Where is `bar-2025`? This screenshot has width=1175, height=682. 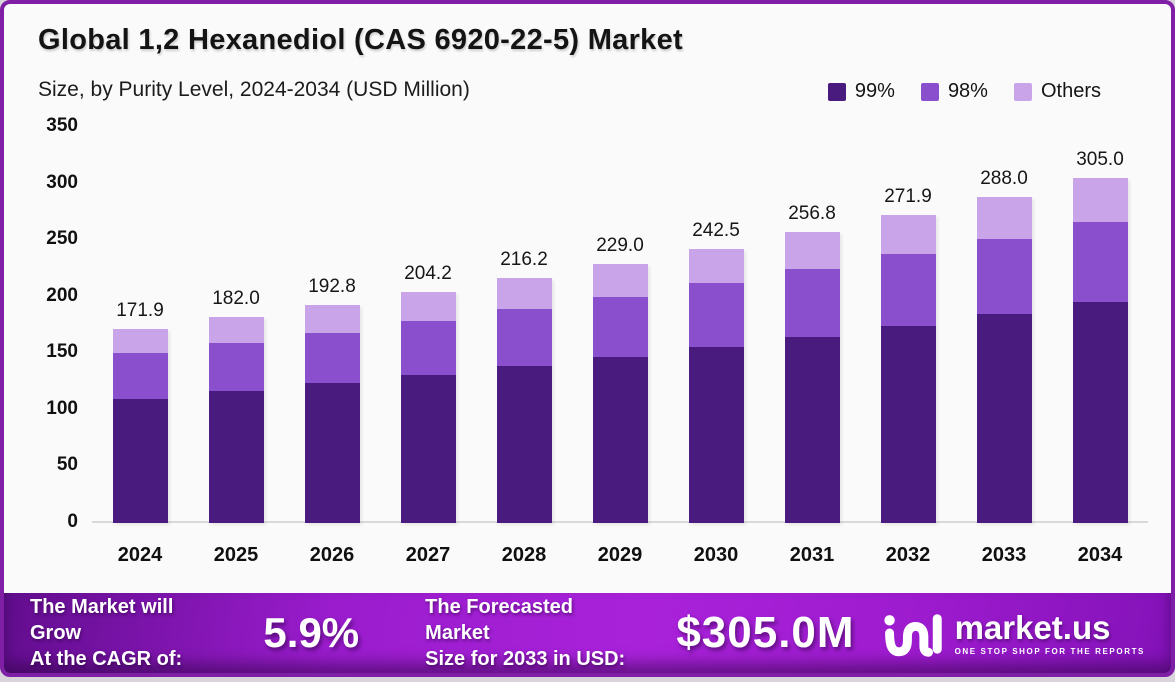
bar-2025 is located at coordinates (236, 420).